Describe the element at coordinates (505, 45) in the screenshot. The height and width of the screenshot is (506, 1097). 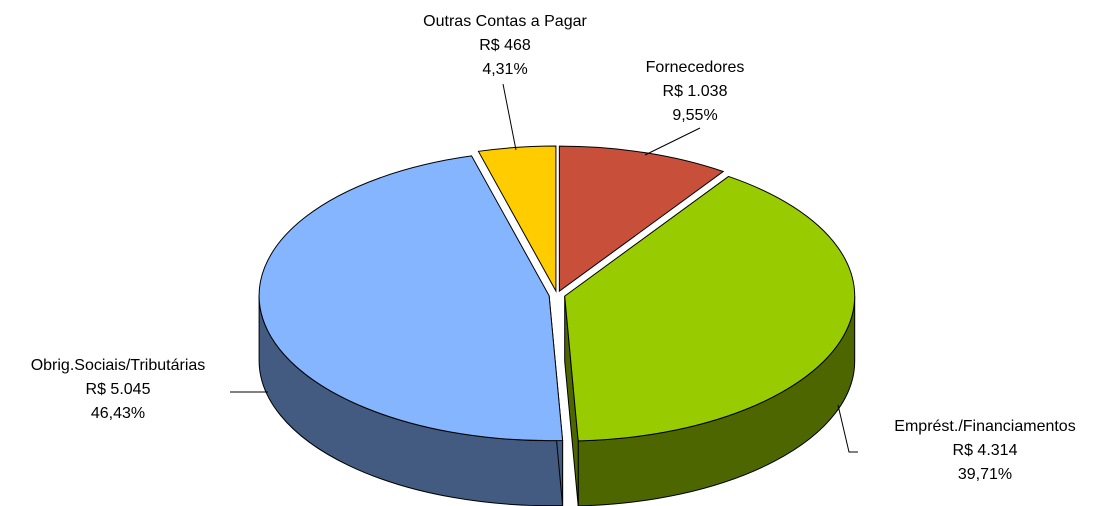
I see `slice-value: R$ 468` at that location.